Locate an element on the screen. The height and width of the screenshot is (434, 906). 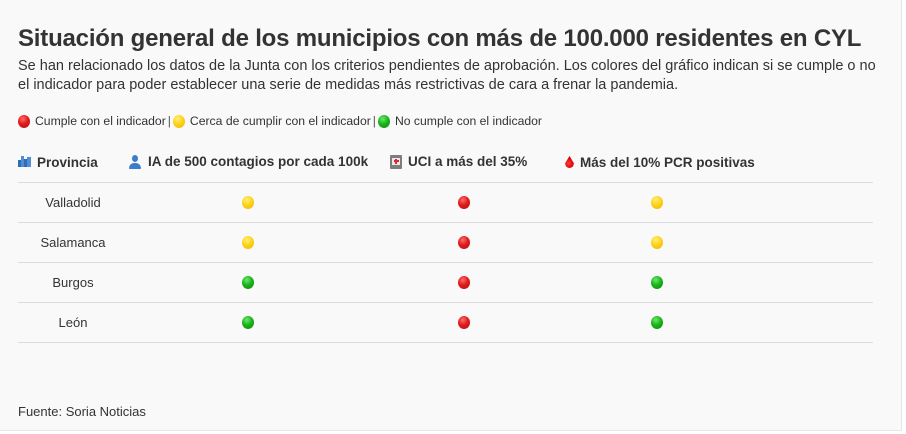
table-row: Burgos is located at coordinates (445, 282).